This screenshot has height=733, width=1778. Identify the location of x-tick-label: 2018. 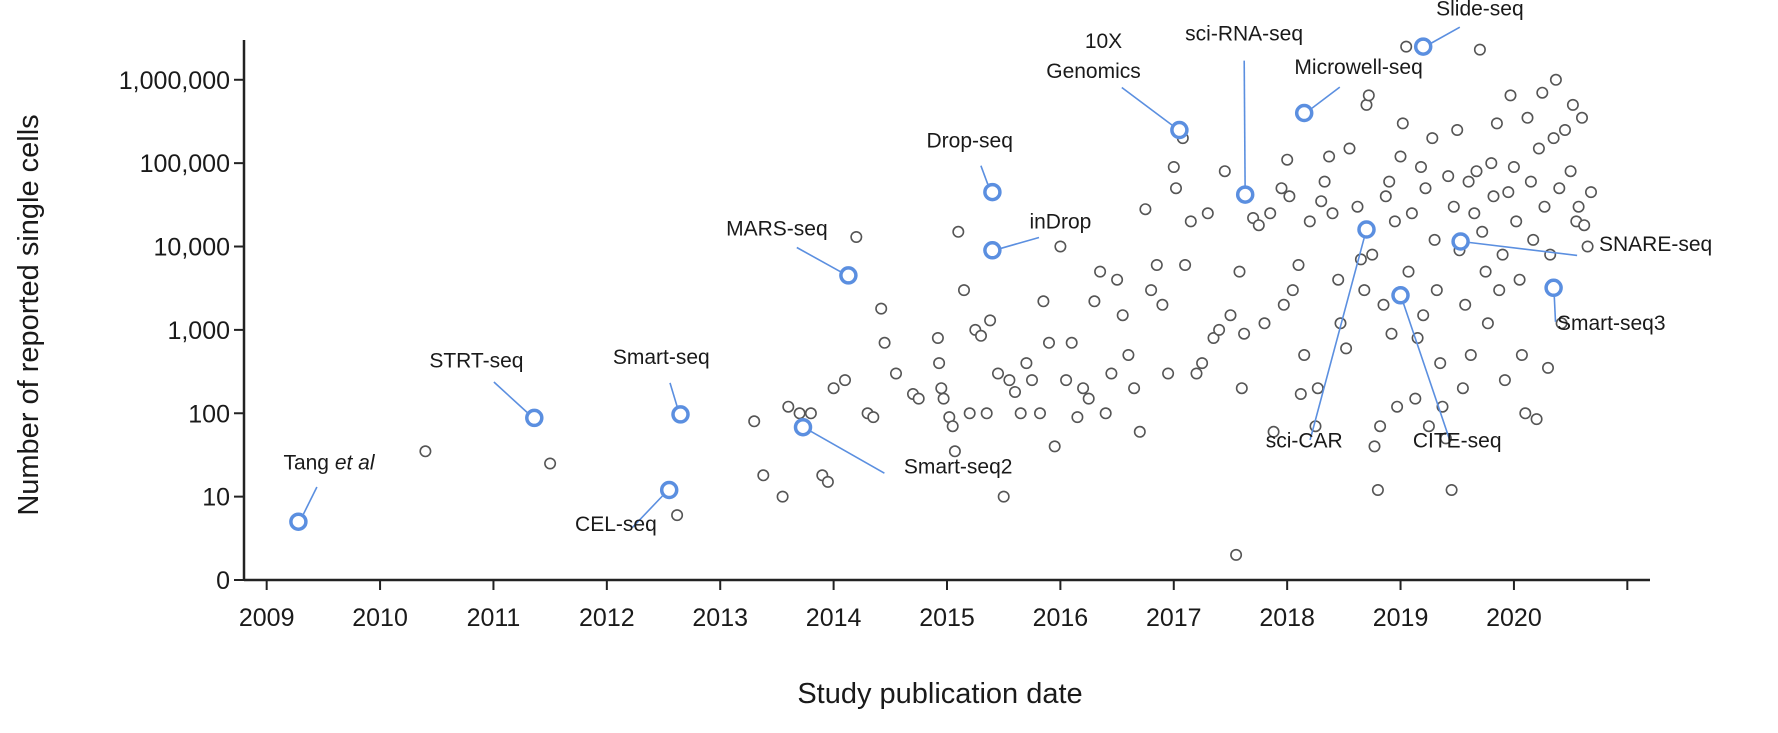
(1287, 618).